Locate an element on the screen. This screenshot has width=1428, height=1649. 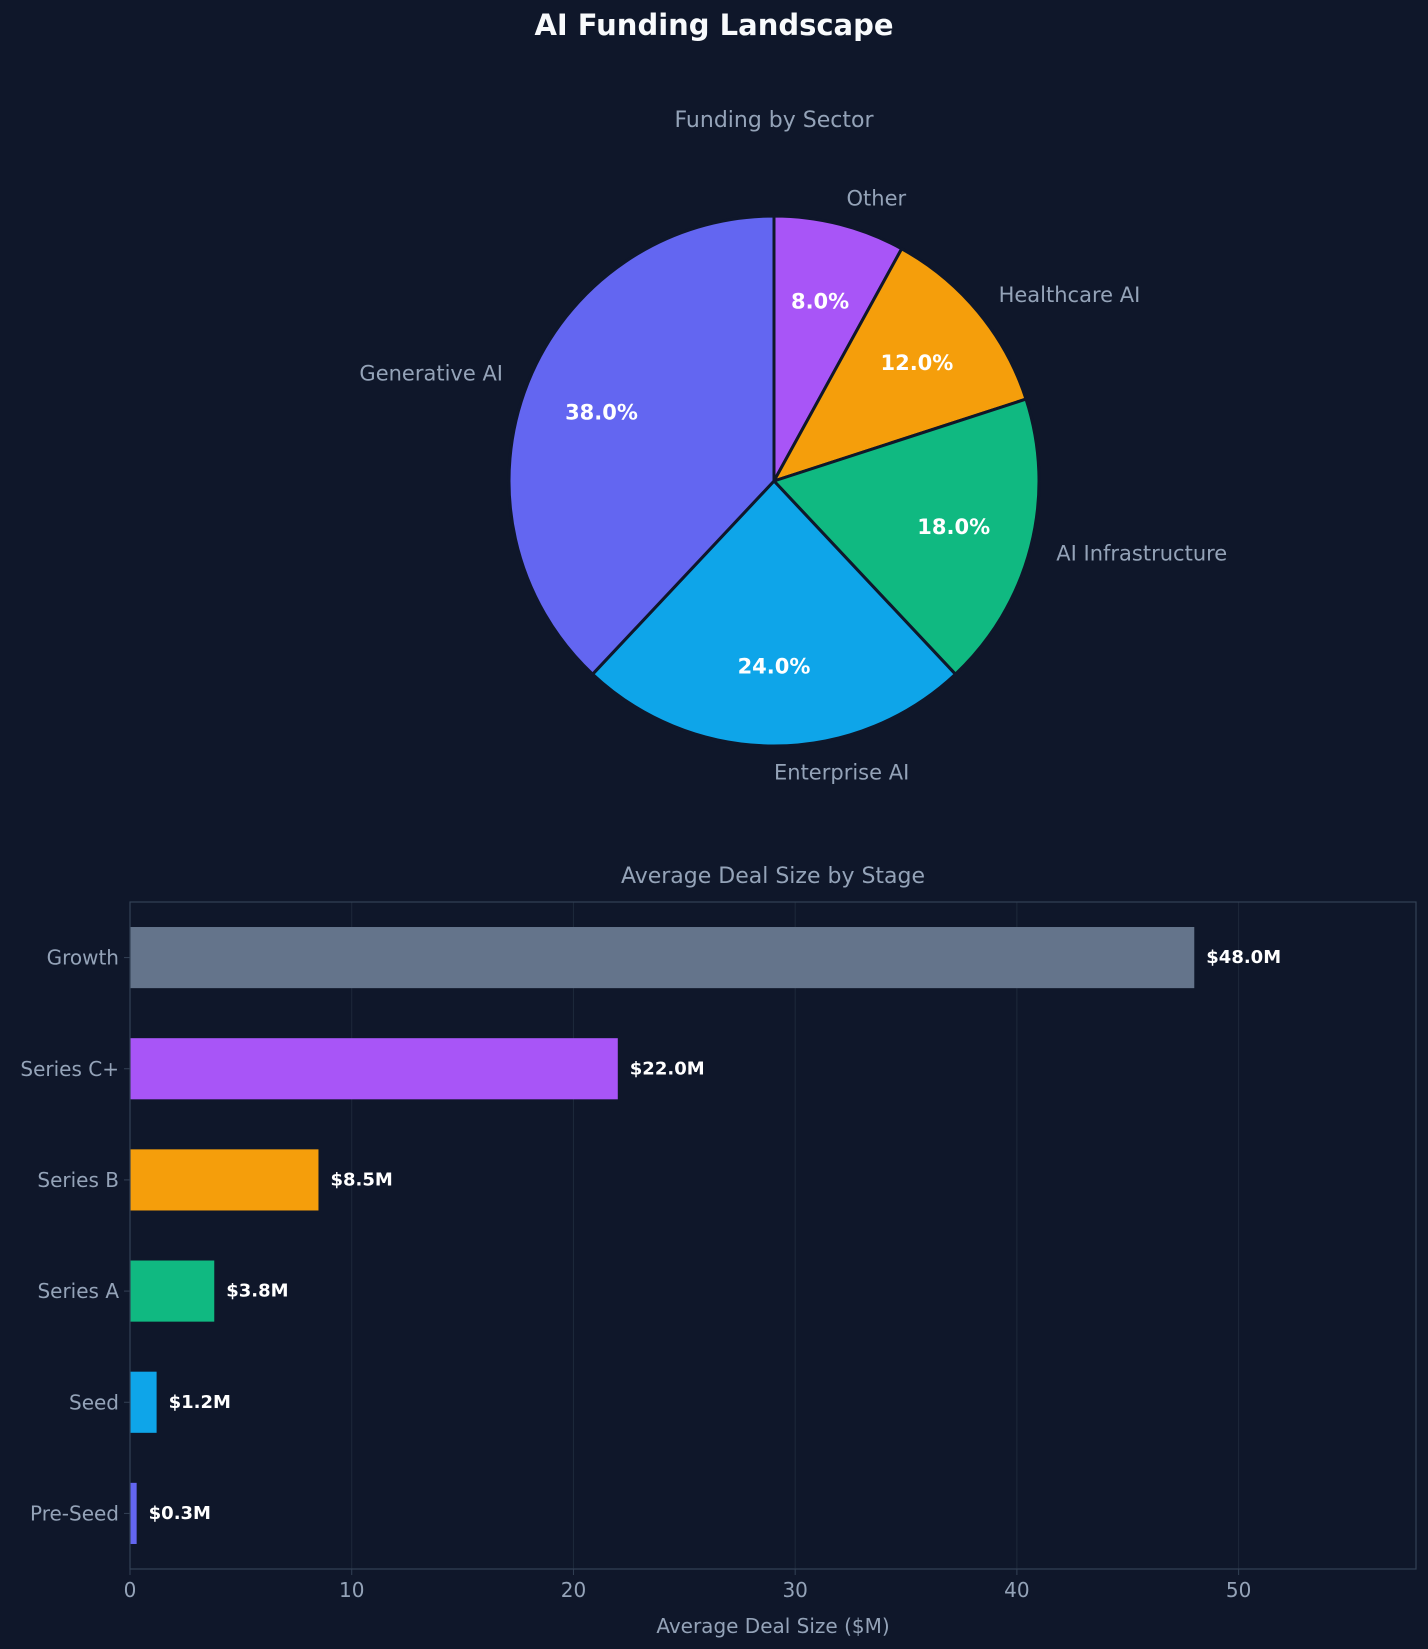
pie-label-enterprise-ai: Enterprise AI is located at coordinates (841, 773).